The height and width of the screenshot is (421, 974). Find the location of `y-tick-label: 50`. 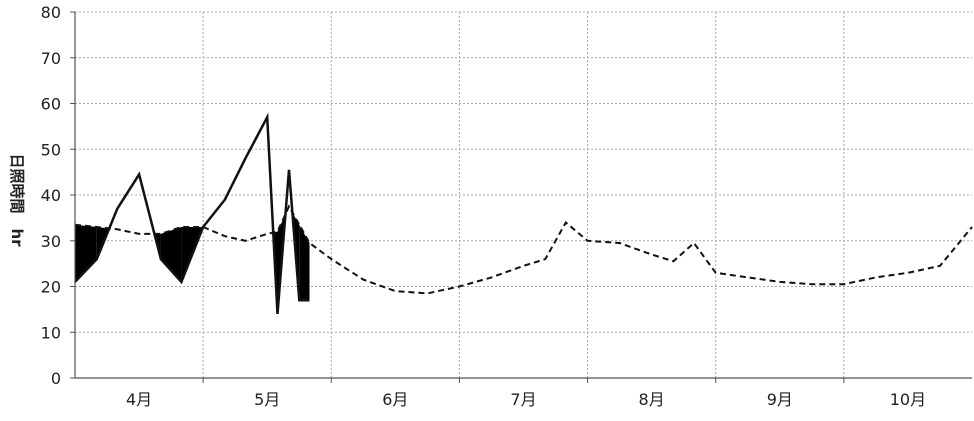

y-tick-label: 50 is located at coordinates (51, 149).